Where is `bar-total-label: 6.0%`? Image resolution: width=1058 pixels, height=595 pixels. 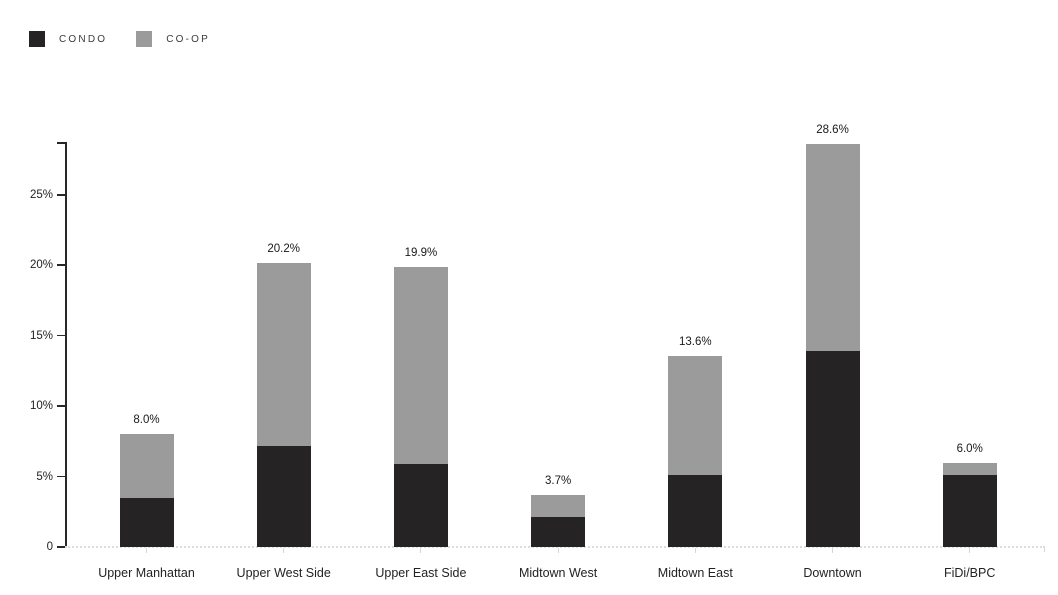
bar-total-label: 6.0% is located at coordinates (969, 448).